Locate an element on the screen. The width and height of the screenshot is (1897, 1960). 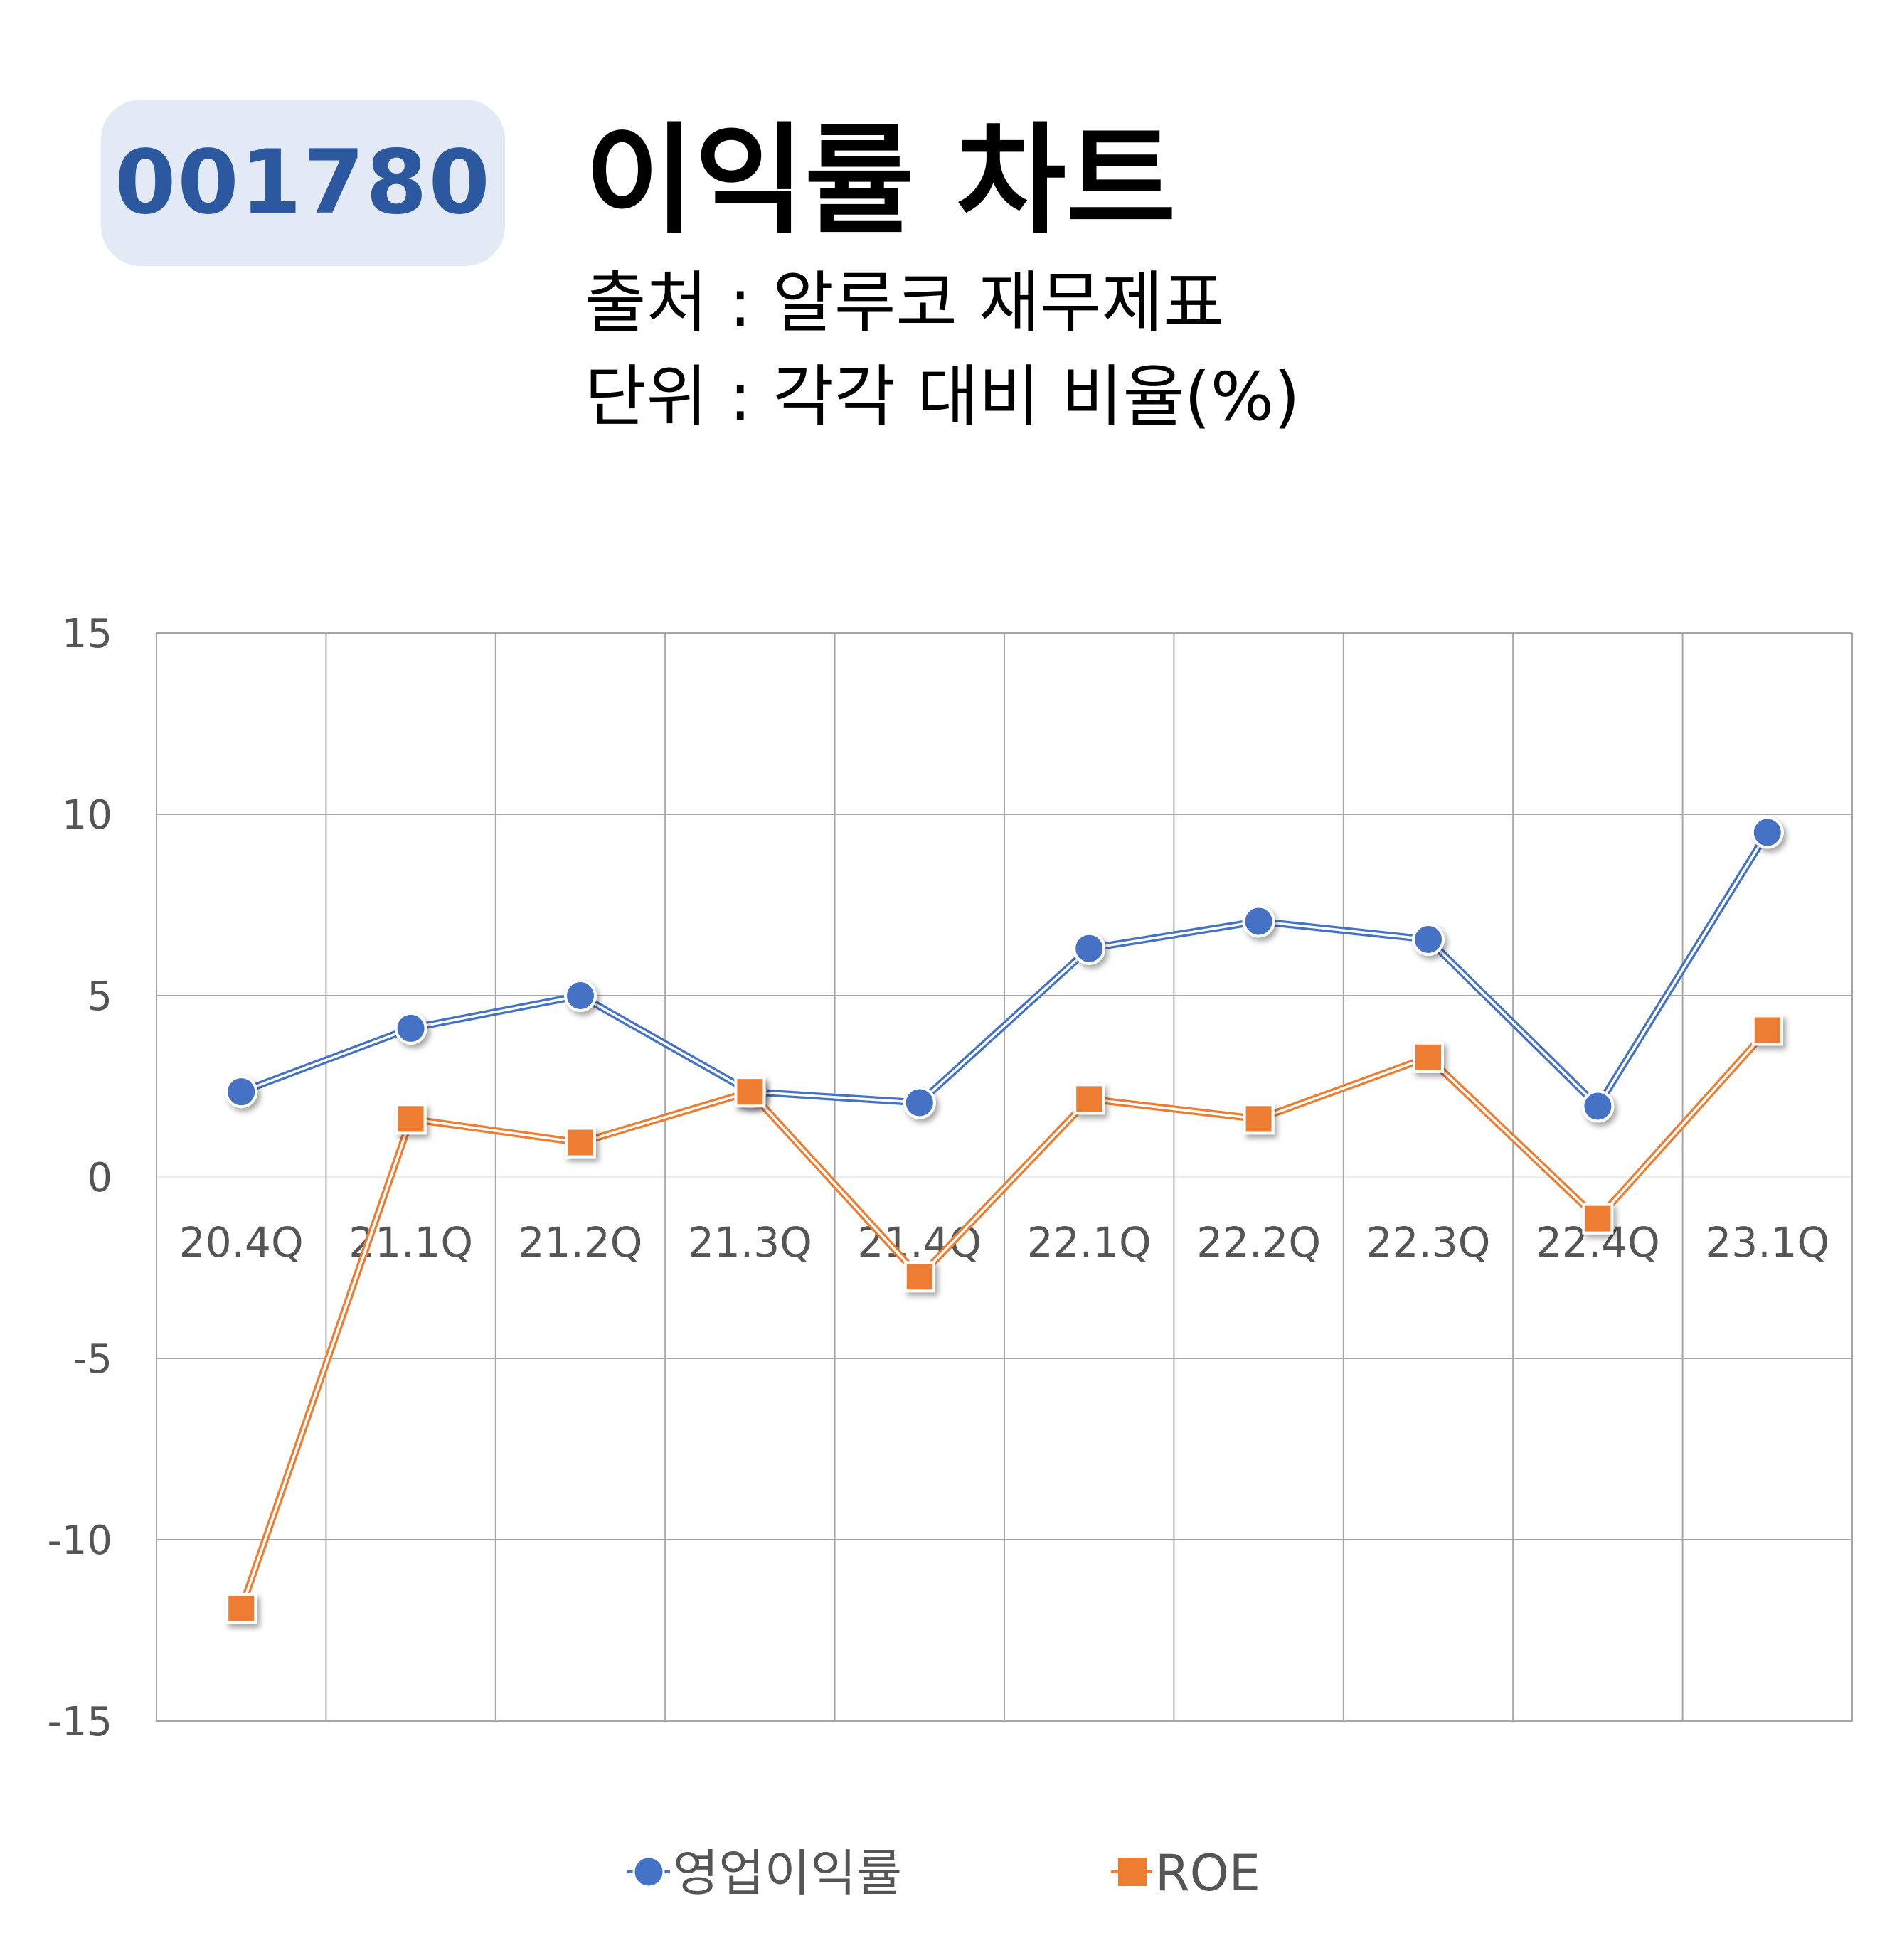
x-tick-label: 22.1Q is located at coordinates (1090, 1242).